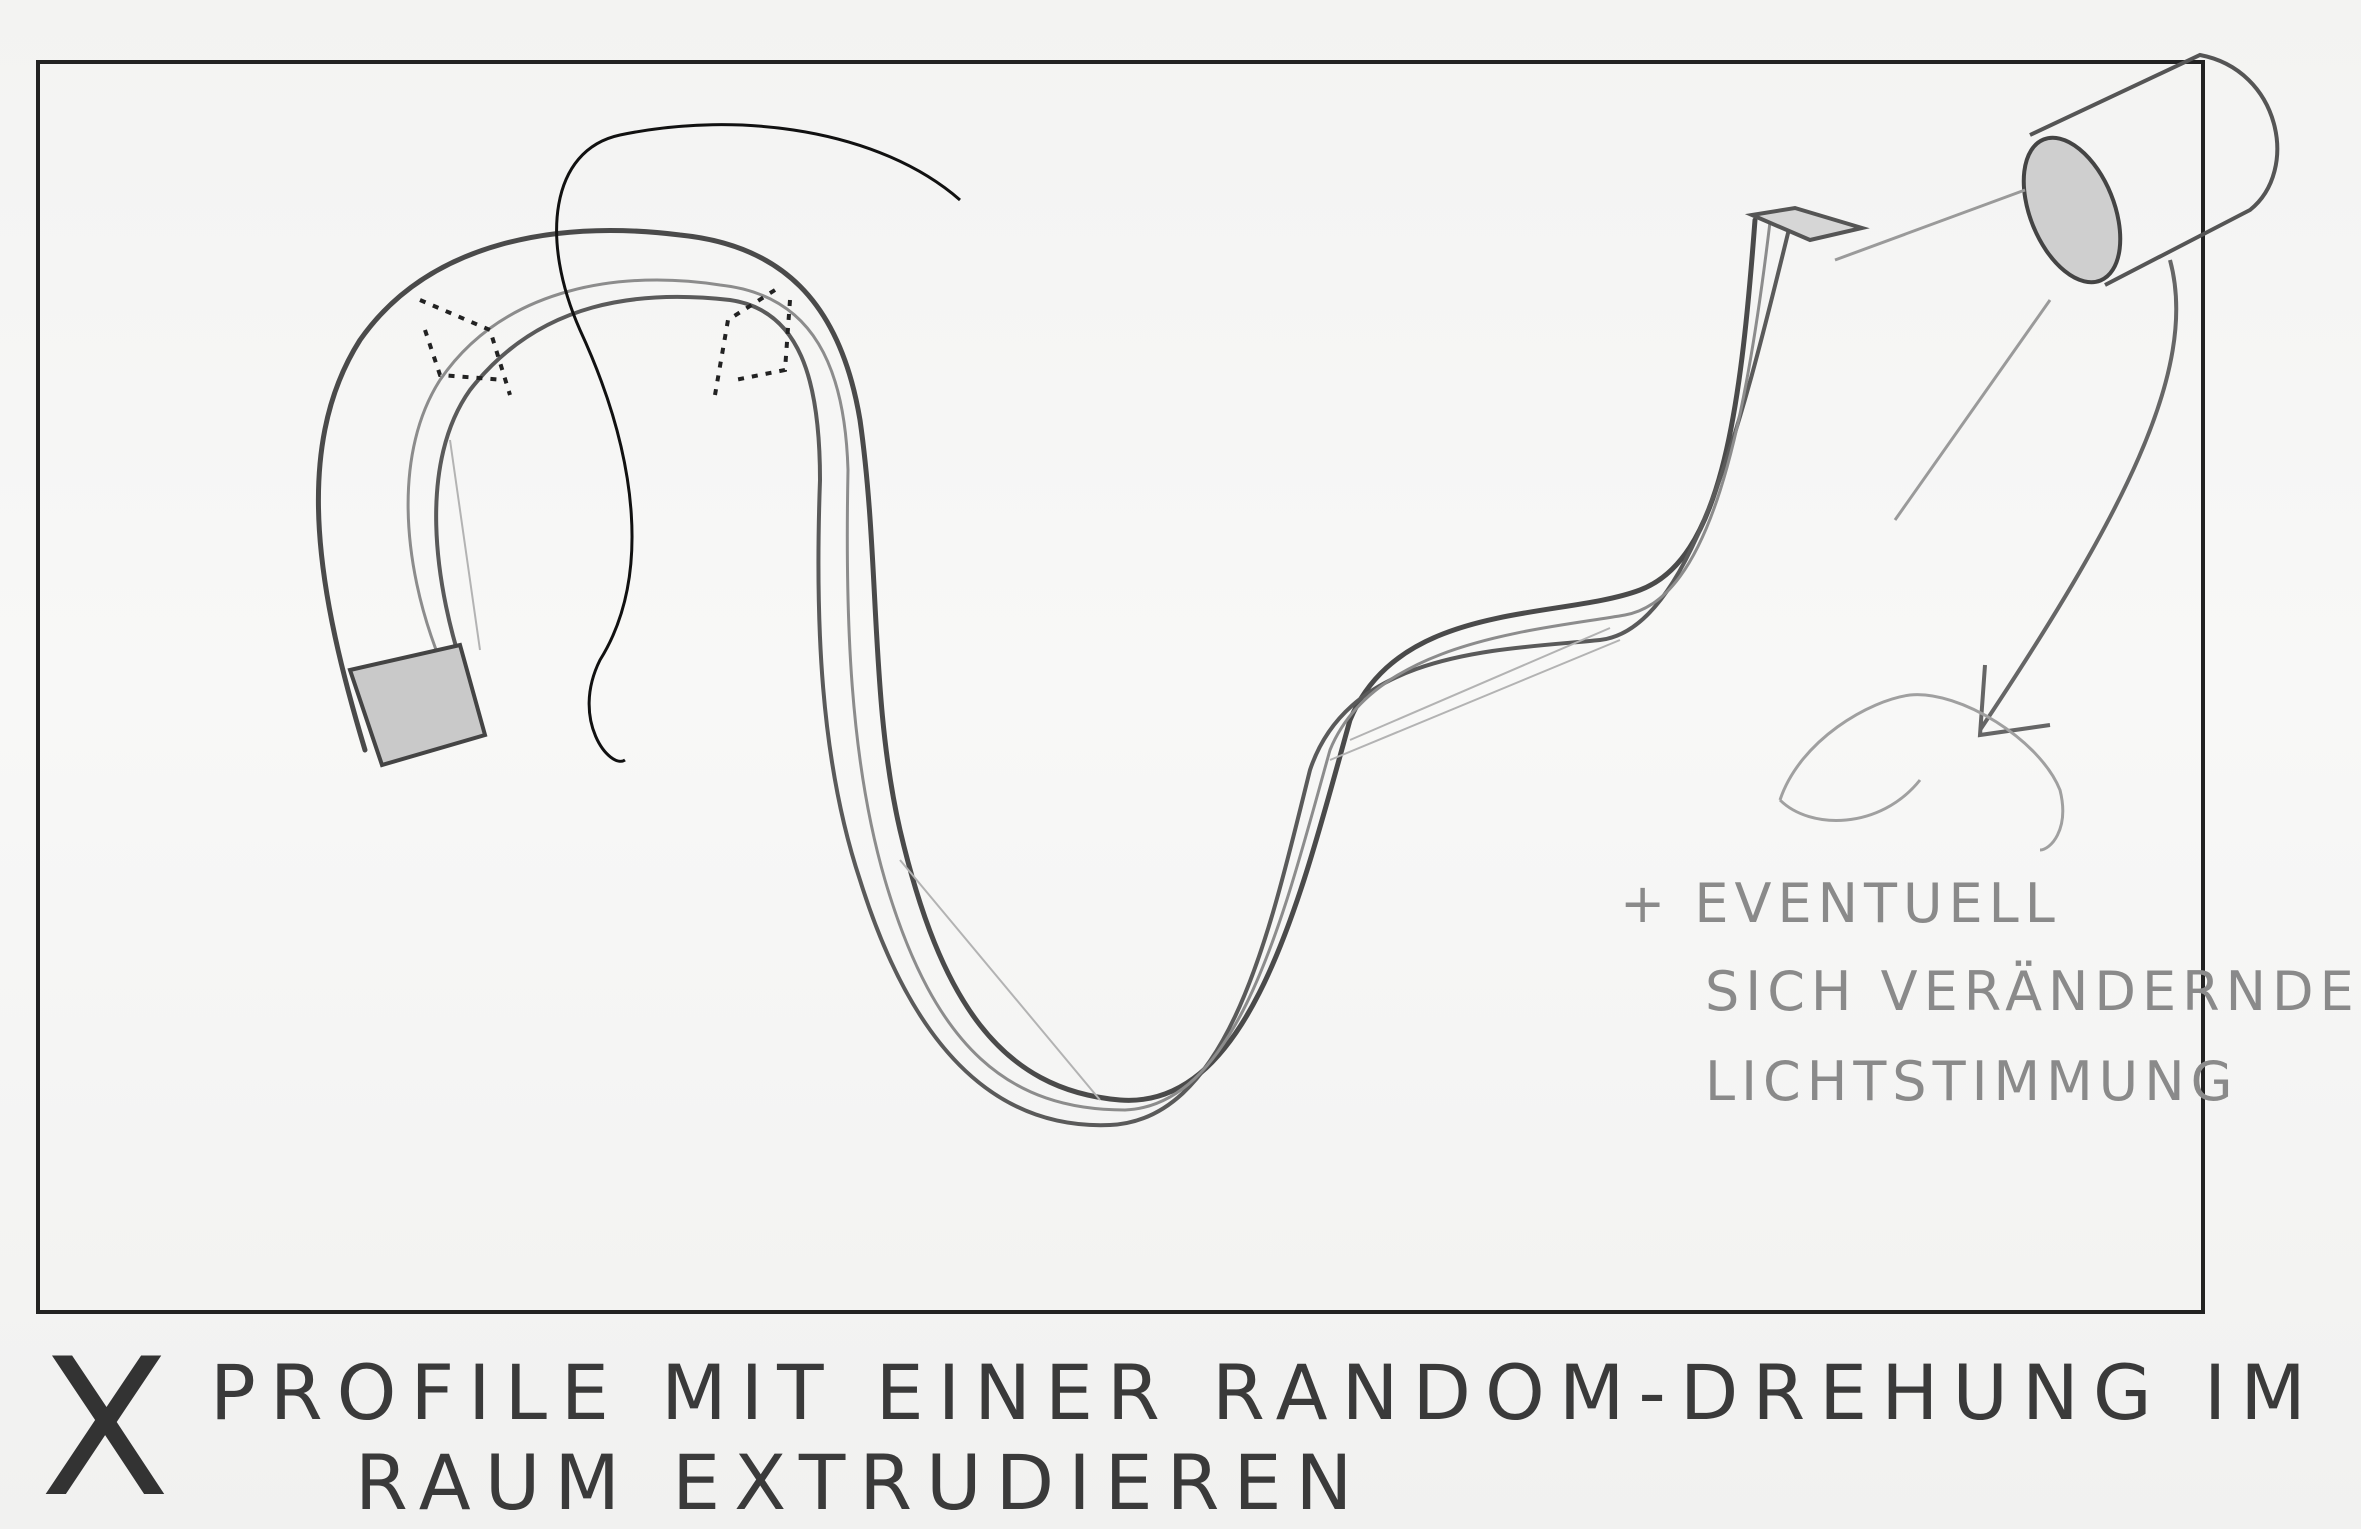  Describe the element at coordinates (2078, 498) in the screenshot. I see `light-arrow` at that location.